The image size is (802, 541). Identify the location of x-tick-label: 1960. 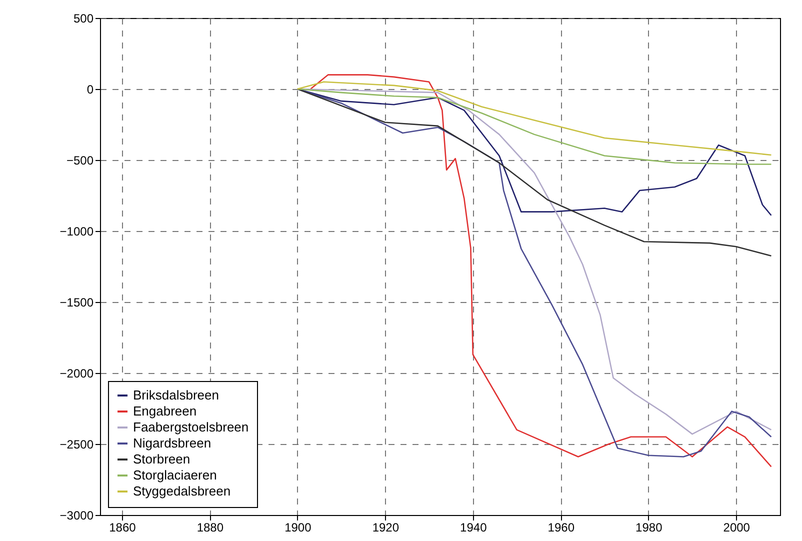
(561, 527).